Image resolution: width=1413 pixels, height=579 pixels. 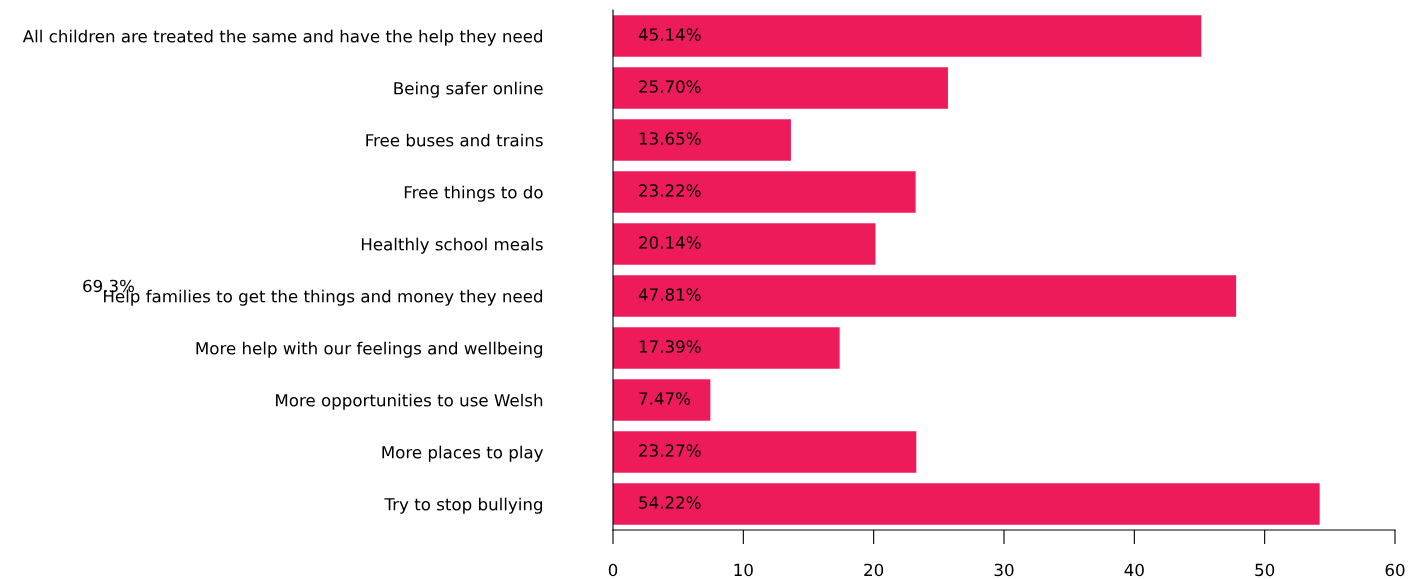 I want to click on data-label: 20.14%, so click(x=670, y=242).